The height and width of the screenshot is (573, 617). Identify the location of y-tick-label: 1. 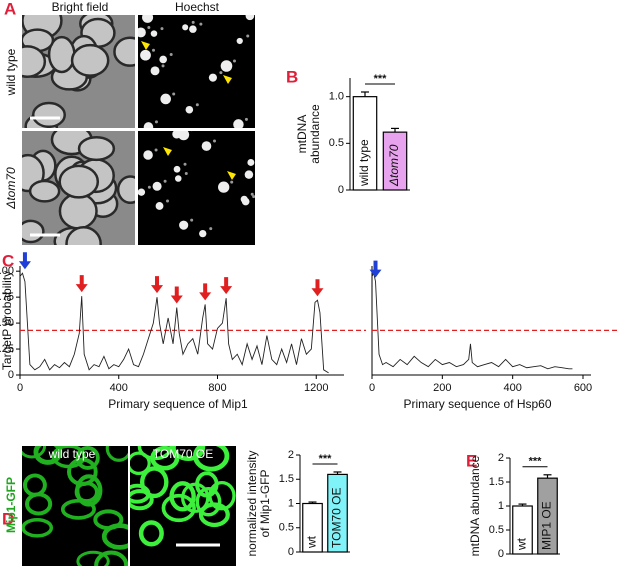
(501, 506).